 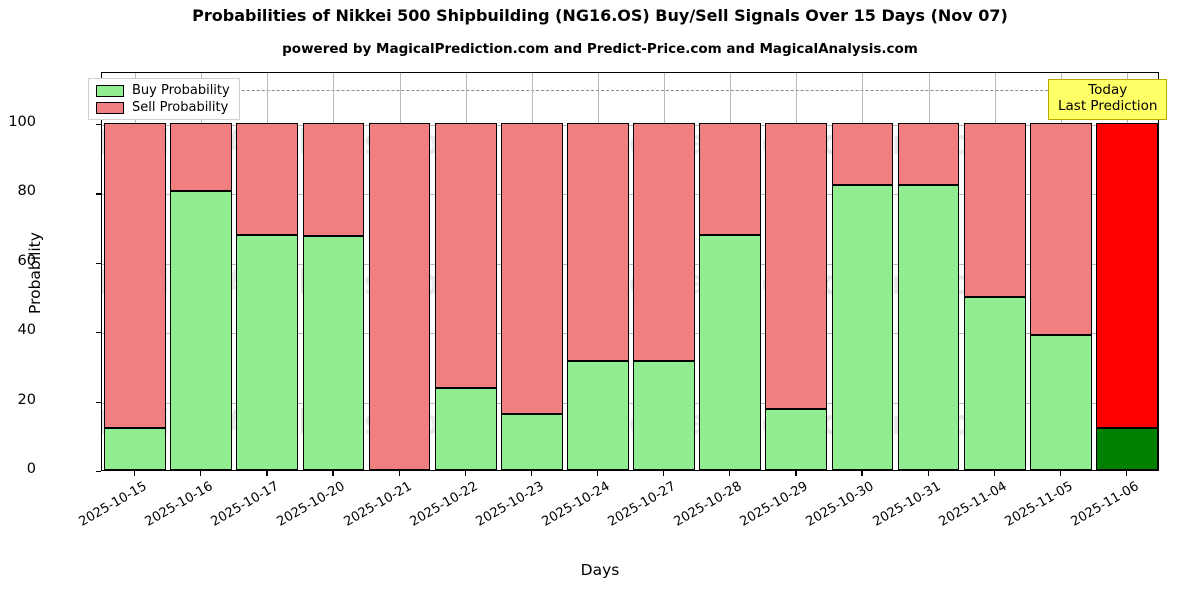 What do you see at coordinates (31, 469) in the screenshot?
I see `y-axis-tick-label: 0` at bounding box center [31, 469].